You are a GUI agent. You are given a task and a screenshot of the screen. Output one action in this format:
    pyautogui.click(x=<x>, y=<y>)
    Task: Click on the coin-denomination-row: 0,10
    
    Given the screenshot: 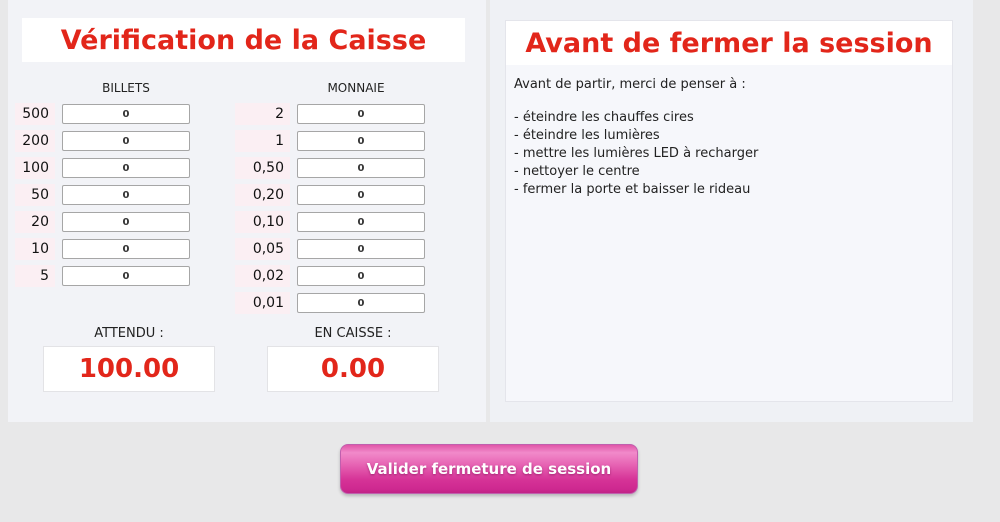 What is the action you would take?
    pyautogui.click(x=330, y=222)
    